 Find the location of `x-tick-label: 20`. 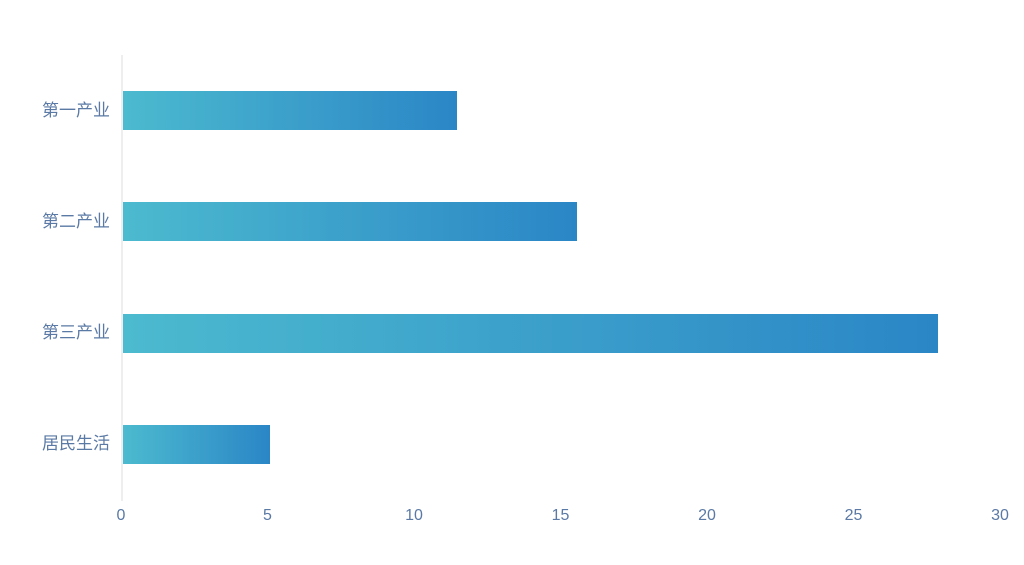

x-tick-label: 20 is located at coordinates (707, 515).